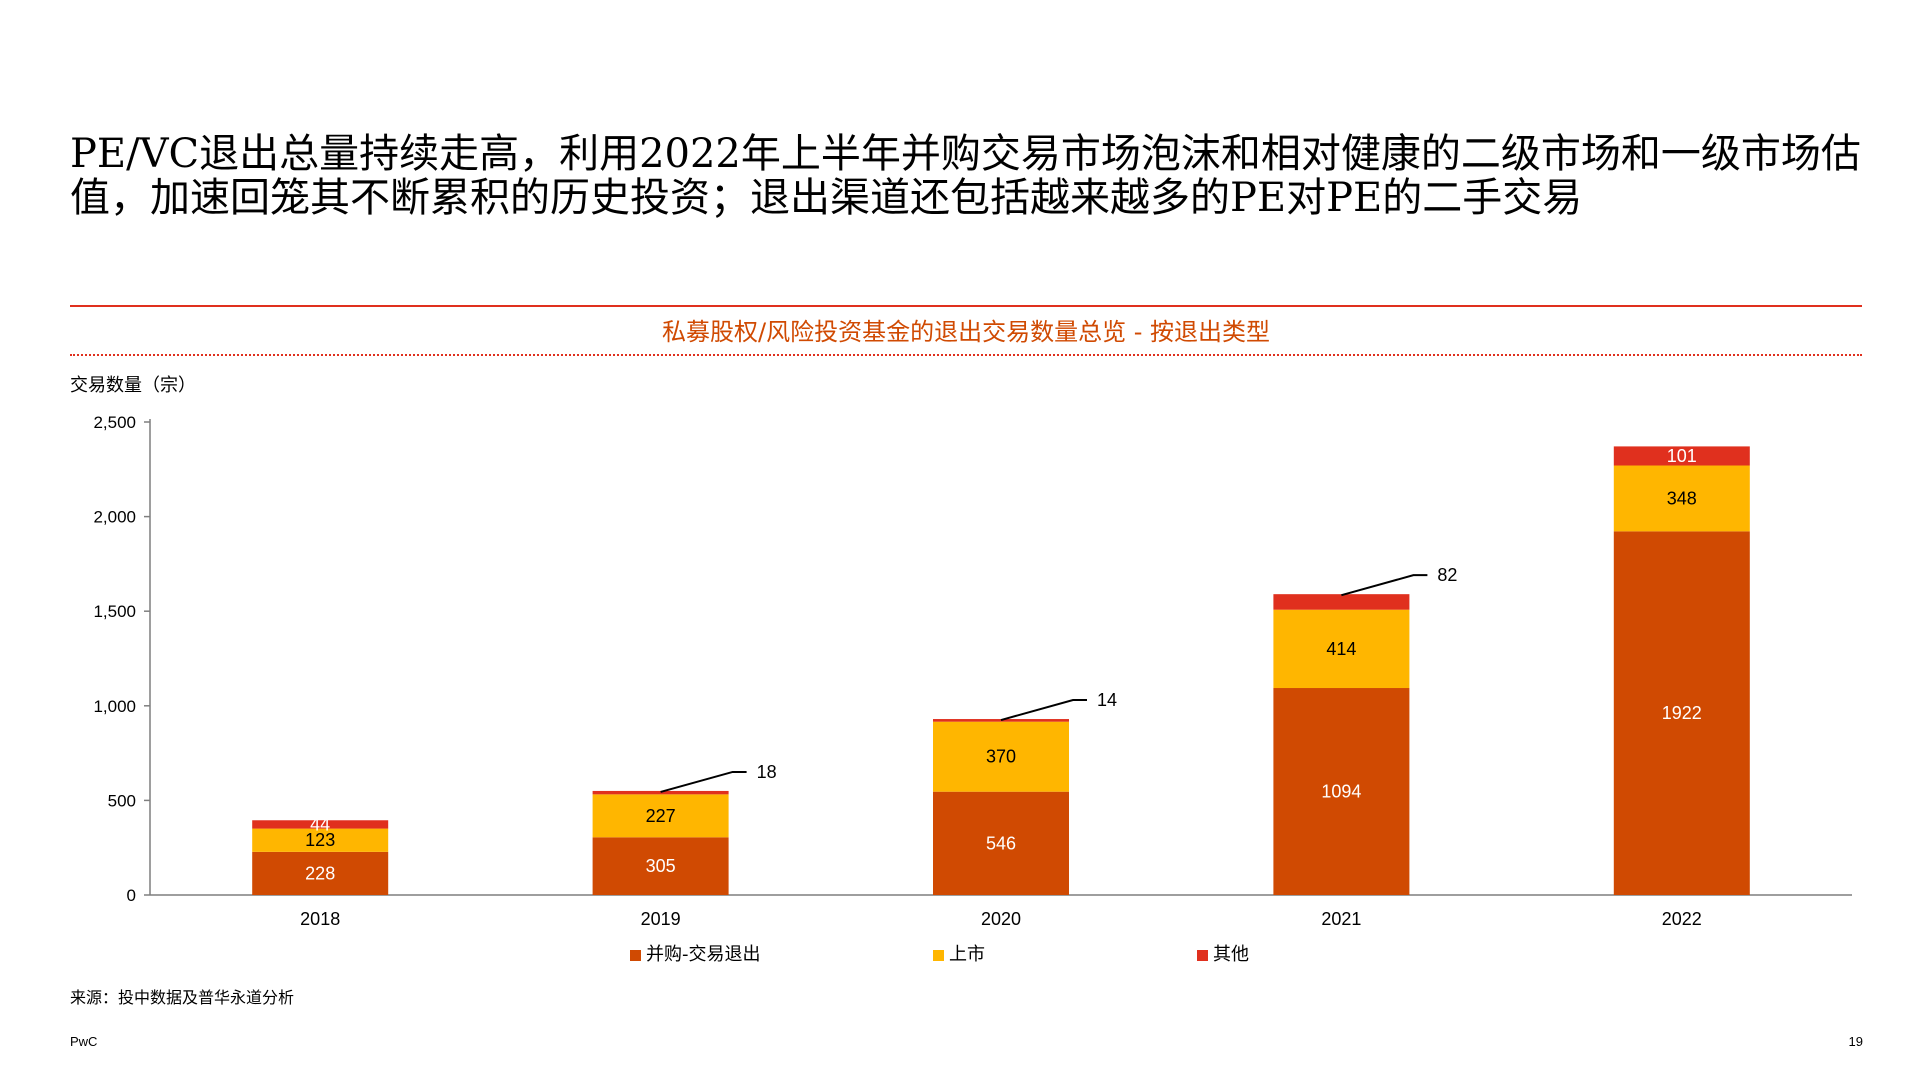 The width and height of the screenshot is (1920, 1080). I want to click on chart-legend: 并购-交易退出 上市 其他, so click(960, 955).